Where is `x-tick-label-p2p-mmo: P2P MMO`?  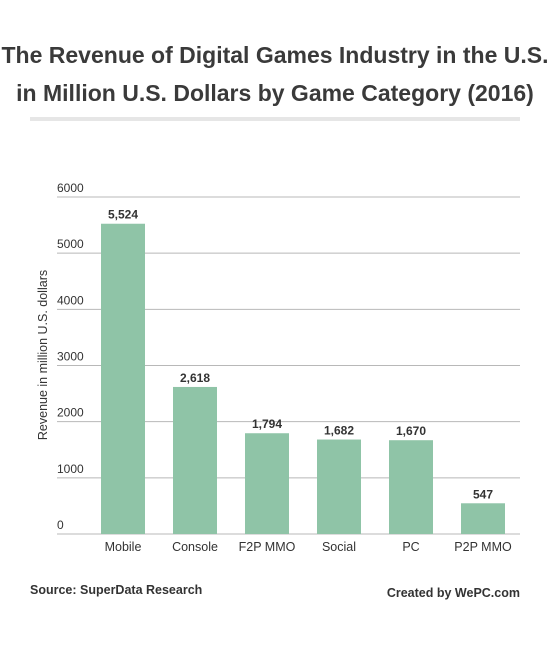 x-tick-label-p2p-mmo: P2P MMO is located at coordinates (483, 547).